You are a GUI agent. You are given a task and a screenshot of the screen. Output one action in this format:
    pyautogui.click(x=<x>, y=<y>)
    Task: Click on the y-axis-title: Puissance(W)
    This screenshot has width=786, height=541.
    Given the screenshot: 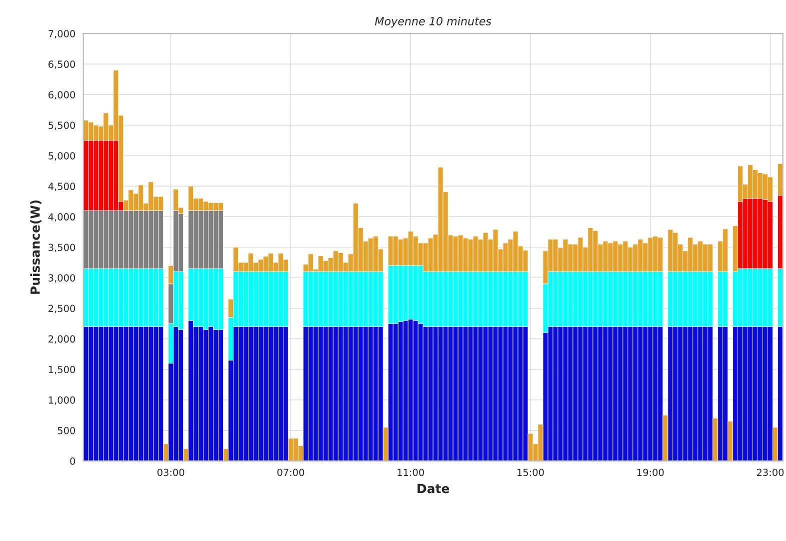 What is the action you would take?
    pyautogui.click(x=36, y=247)
    